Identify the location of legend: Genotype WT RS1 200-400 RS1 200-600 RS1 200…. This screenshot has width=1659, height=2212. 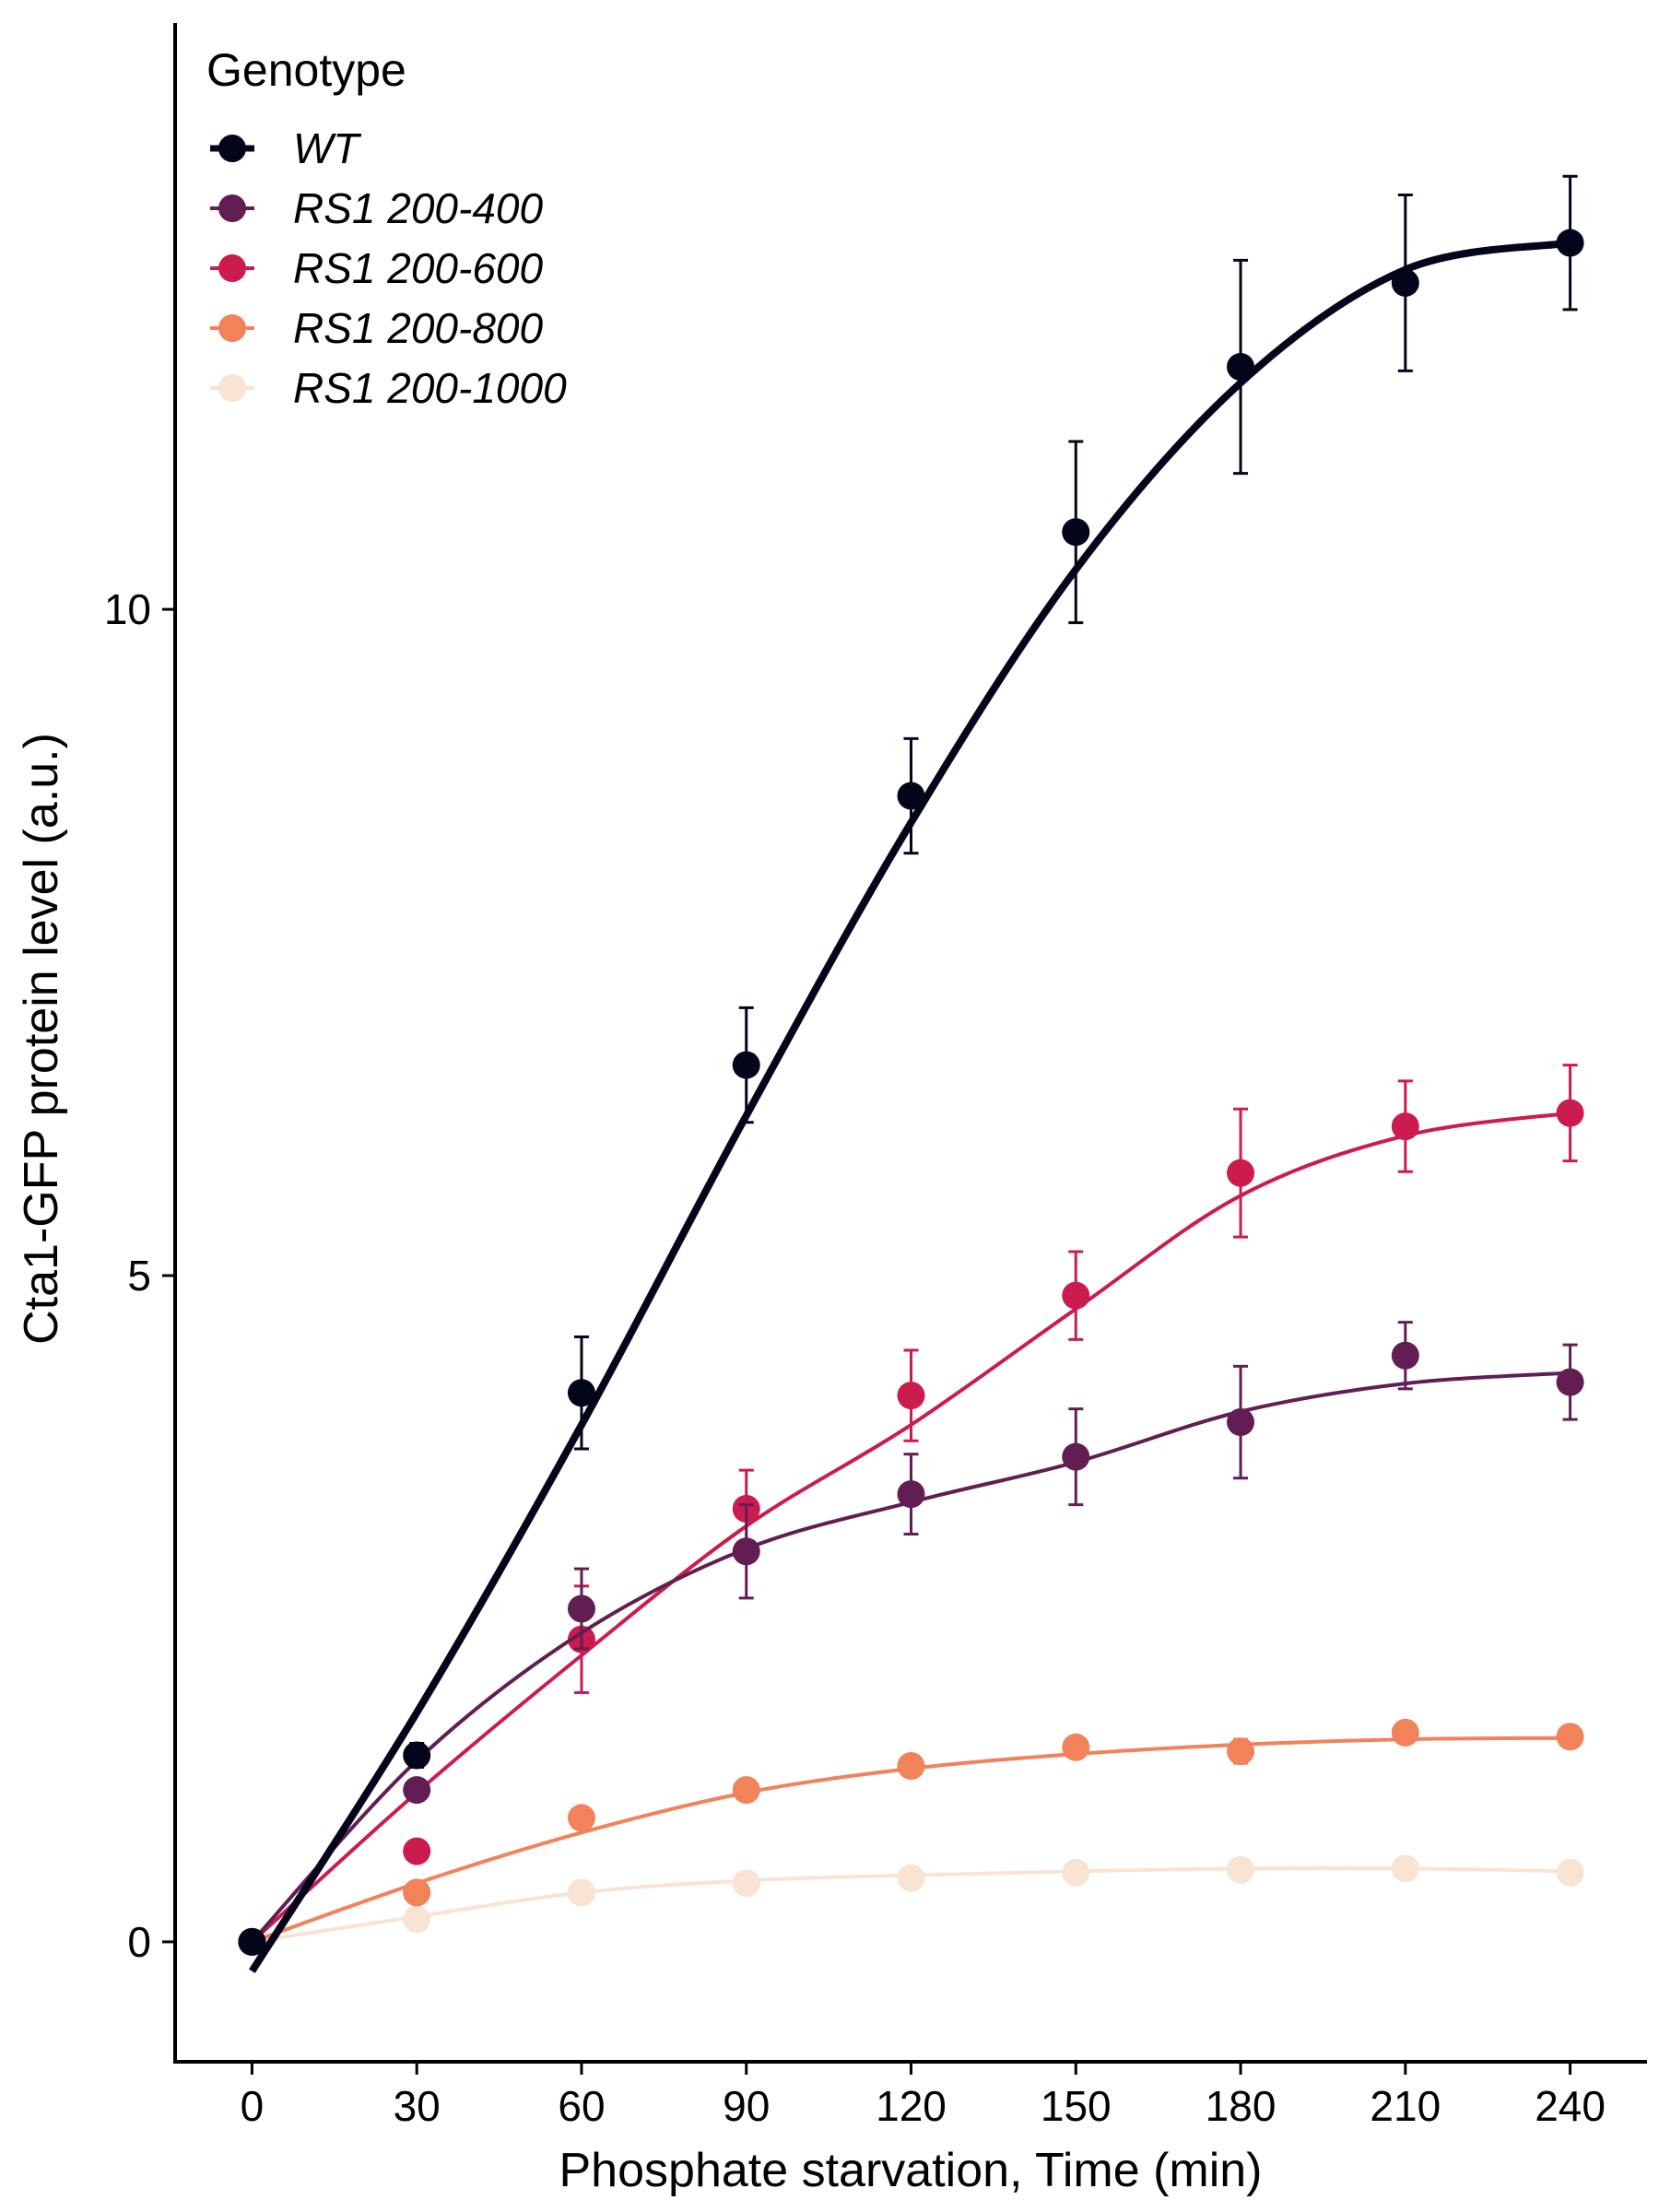
(386, 228).